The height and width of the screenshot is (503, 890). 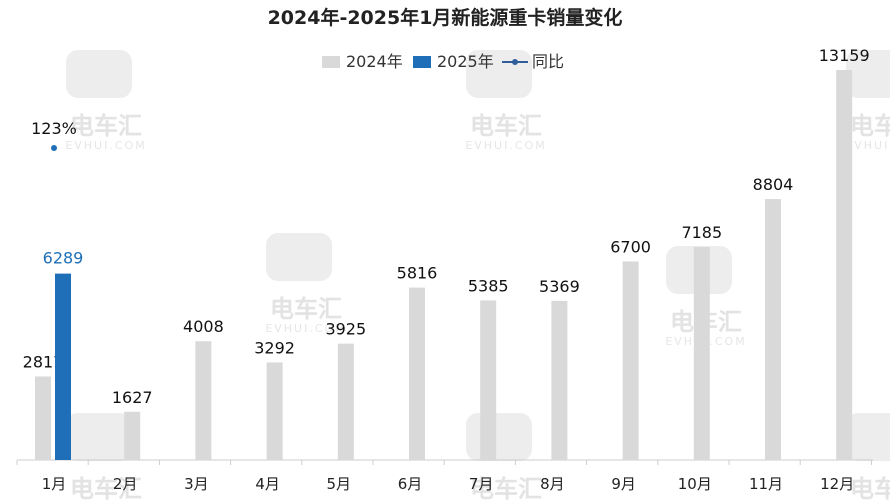 What do you see at coordinates (552, 484) in the screenshot?
I see `x-tick-label: 8月` at bounding box center [552, 484].